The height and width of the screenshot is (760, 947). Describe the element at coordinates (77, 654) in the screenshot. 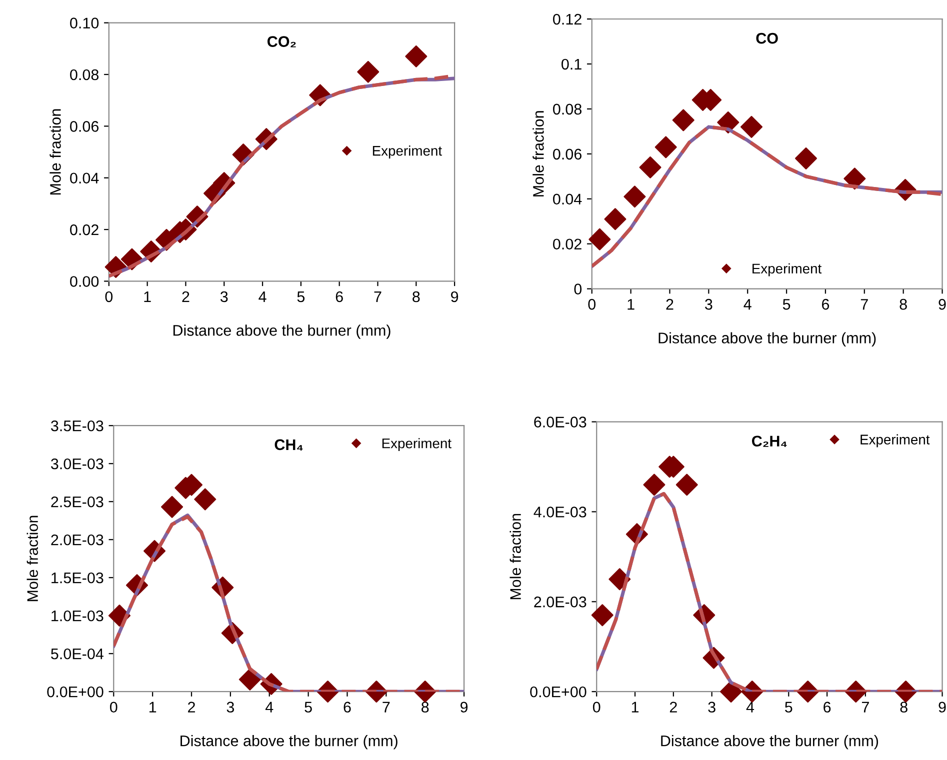

I see `y-tick-label: 5.0E-04` at that location.